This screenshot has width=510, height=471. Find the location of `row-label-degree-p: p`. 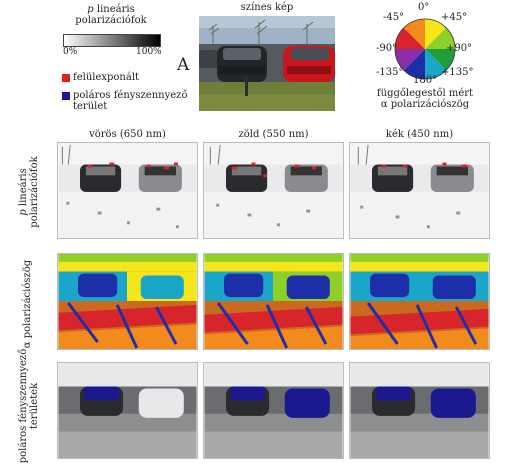

row-label-degree-p: p is located at coordinates (23, 212).